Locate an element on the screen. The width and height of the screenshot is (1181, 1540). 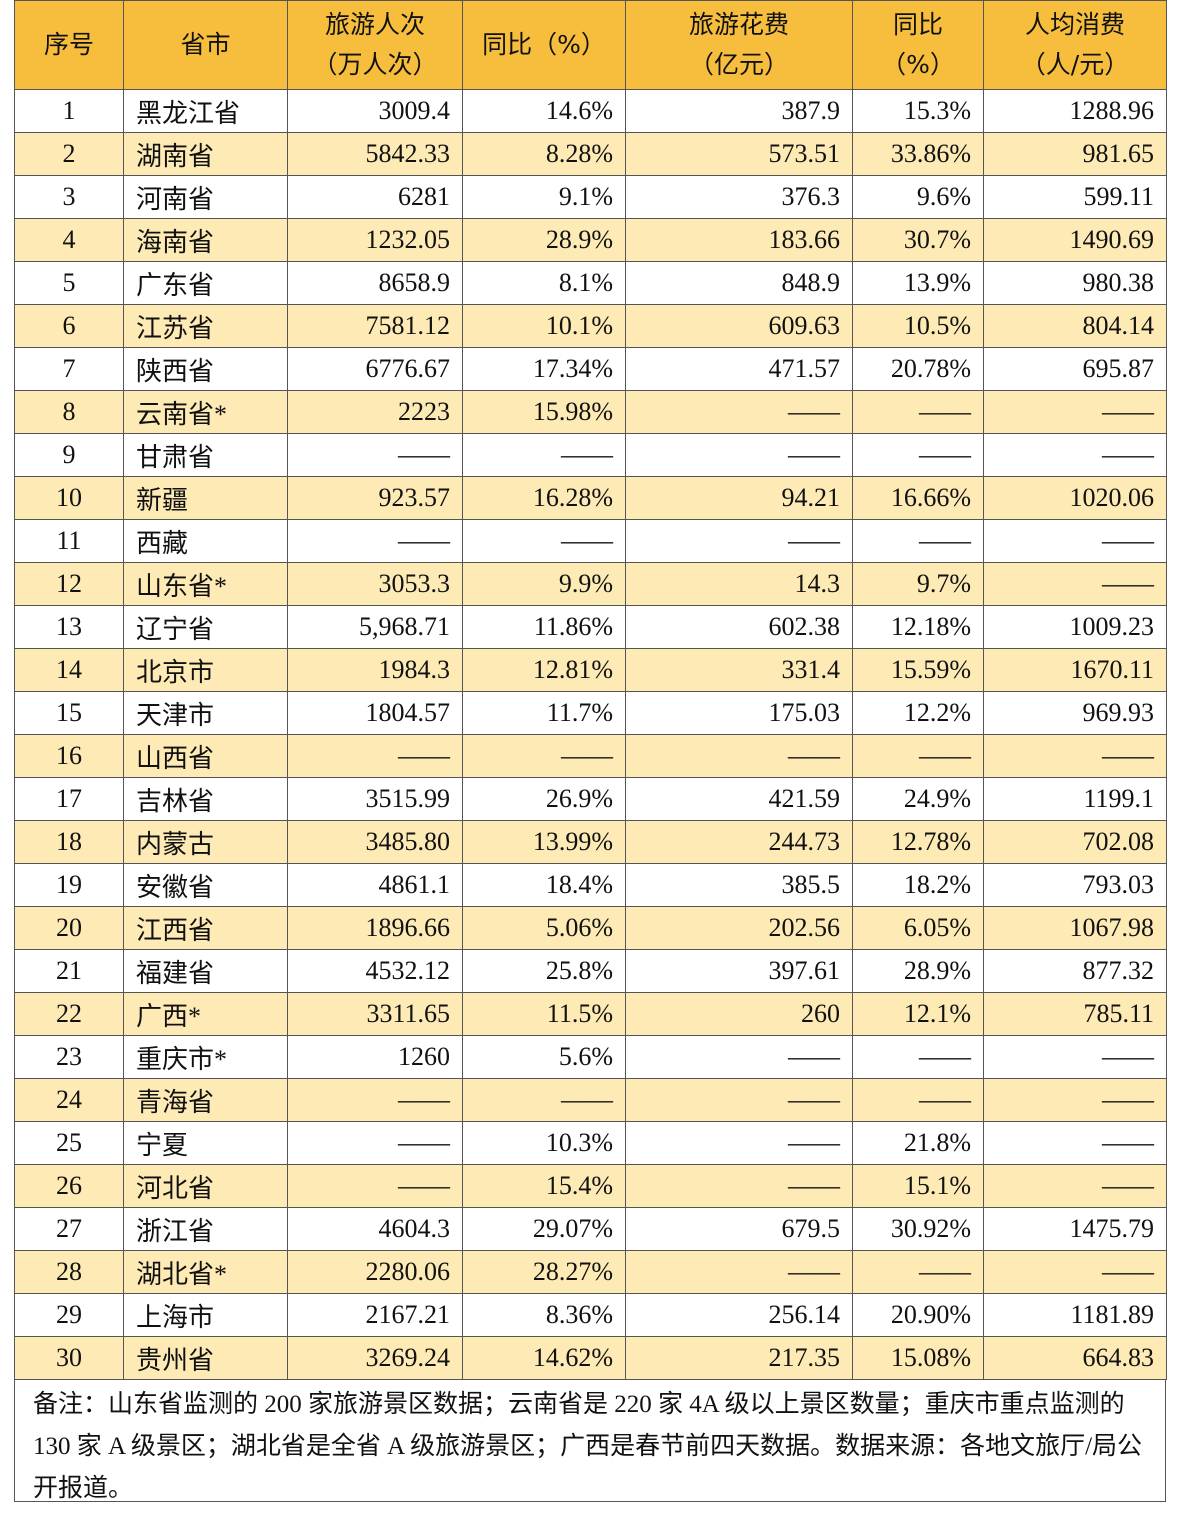
data-row: 10 新疆 923.57 16.28% 94.21 16.66% 1020.06 is located at coordinates (590, 498).